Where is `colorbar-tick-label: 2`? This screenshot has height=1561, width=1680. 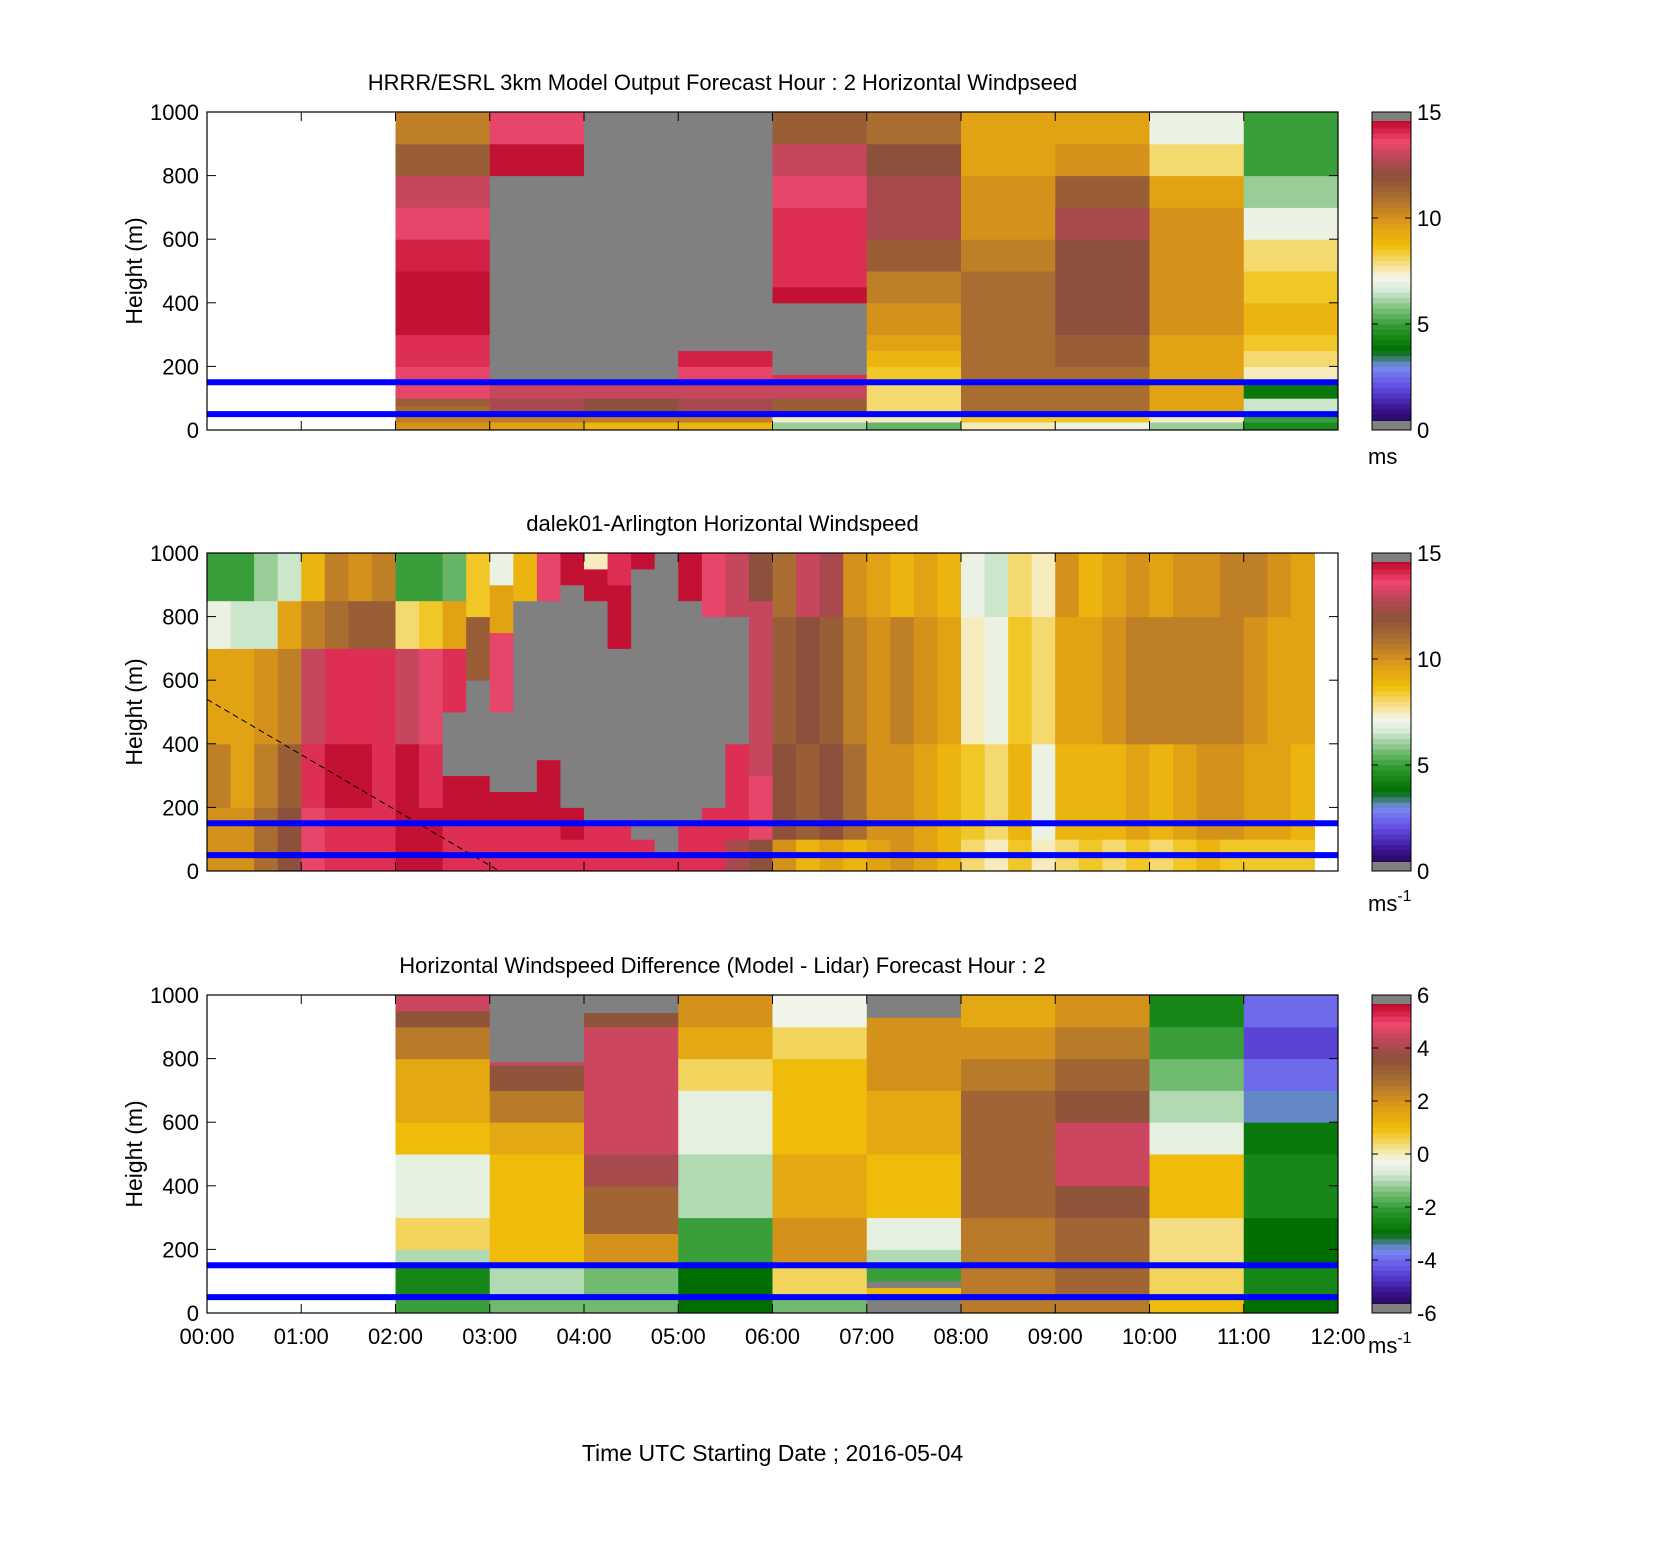 colorbar-tick-label: 2 is located at coordinates (1423, 1101).